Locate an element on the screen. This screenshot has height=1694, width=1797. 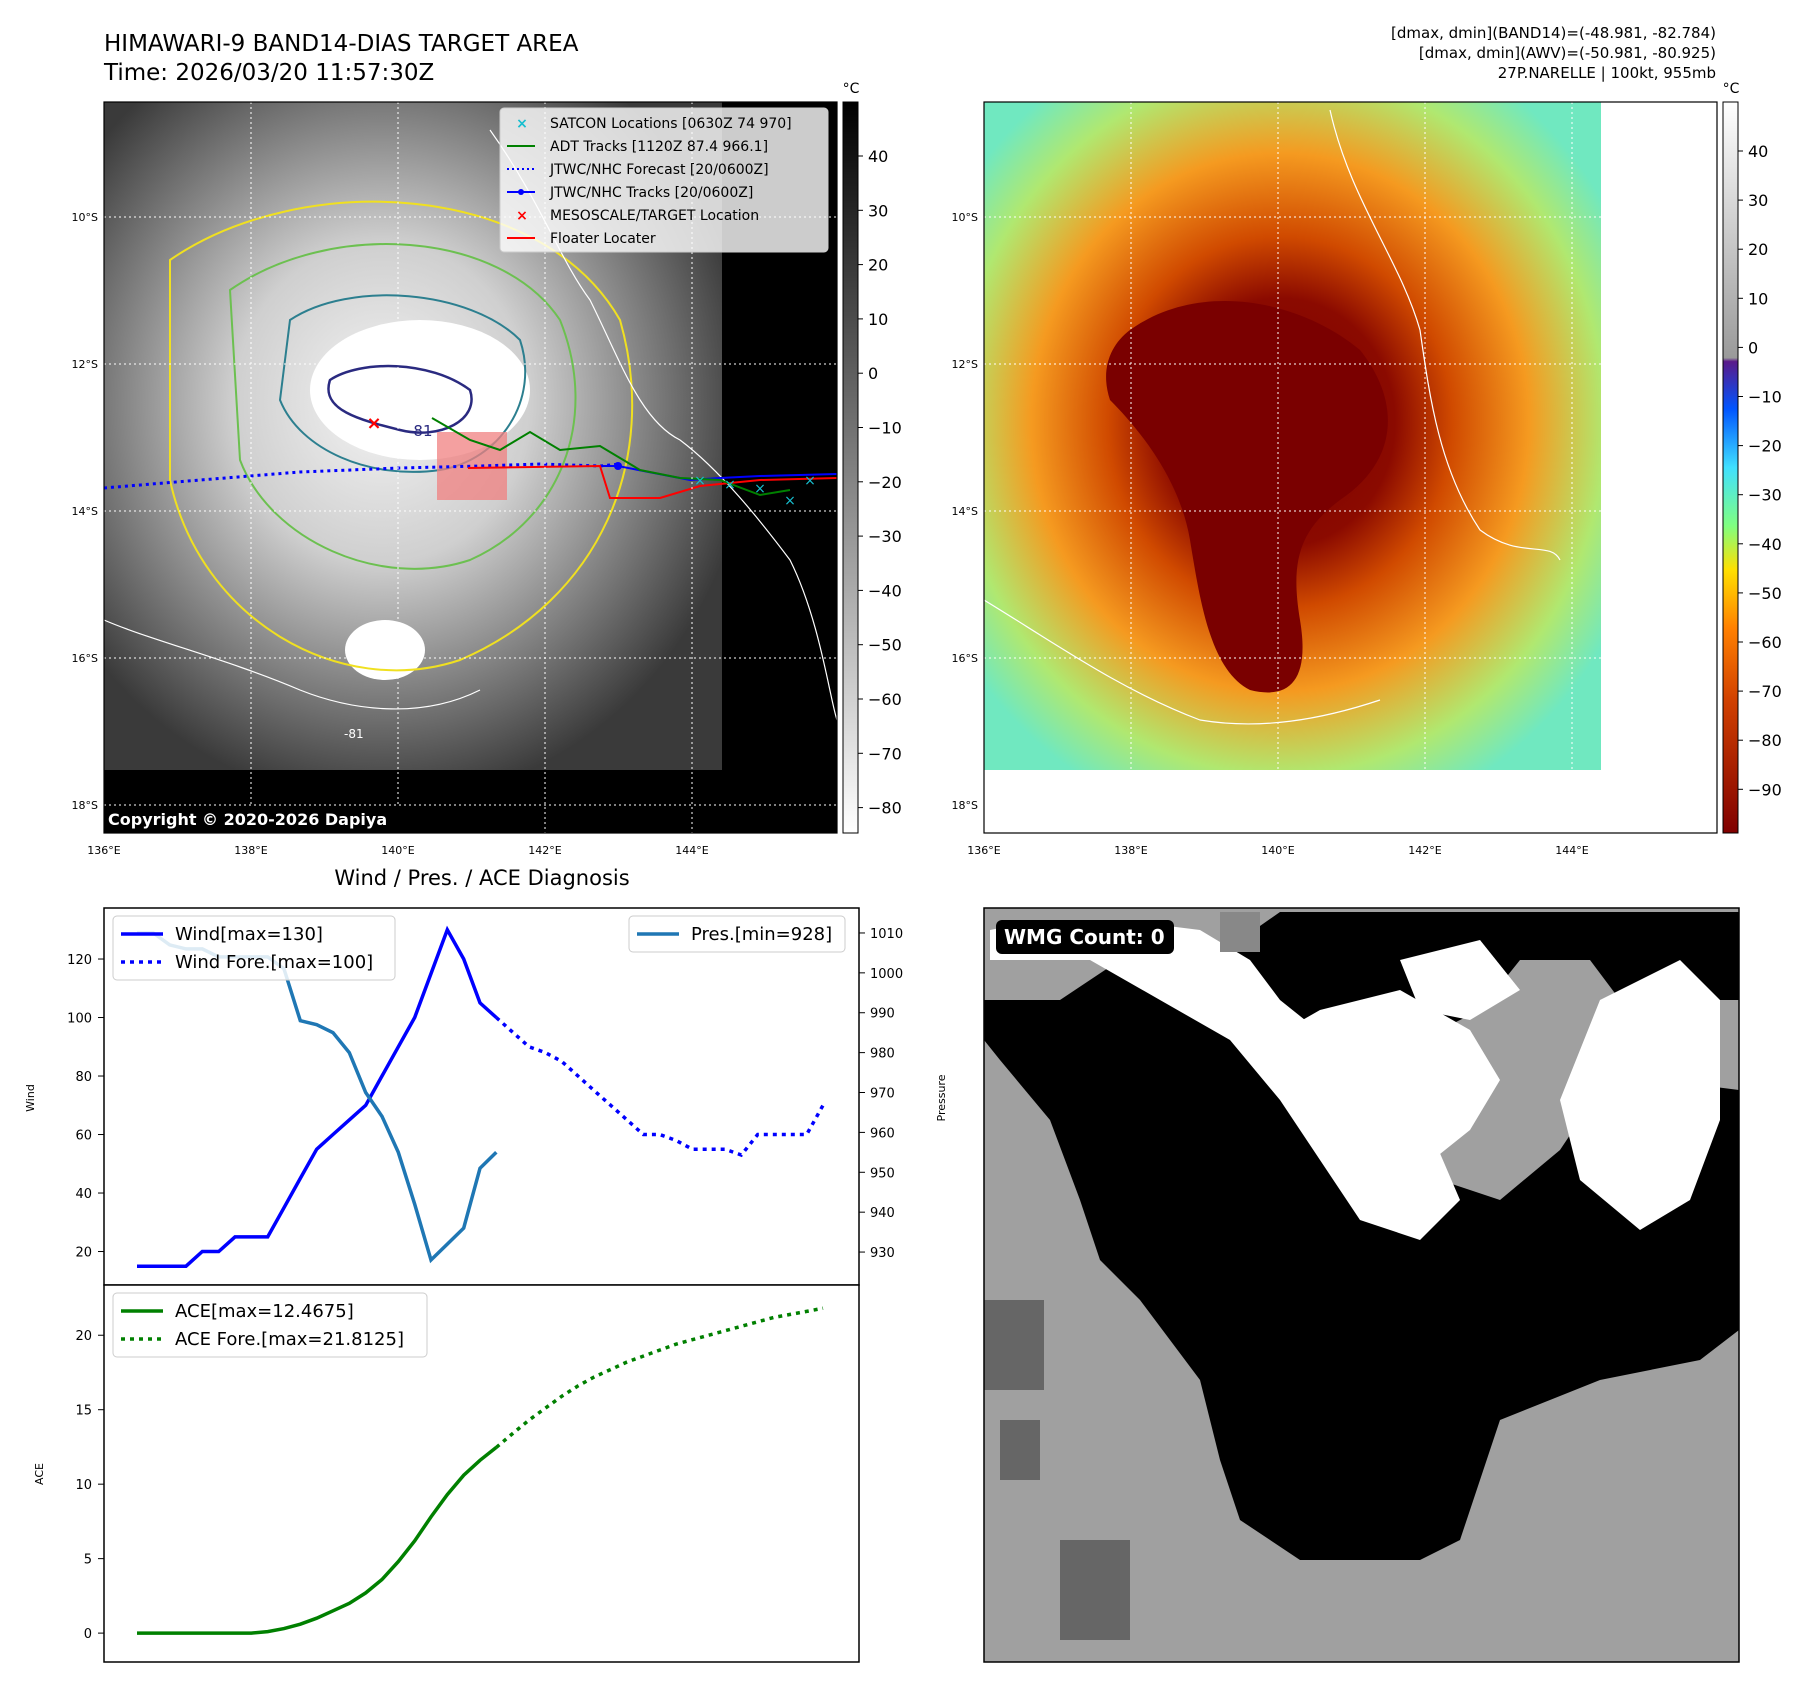
contour-yellow is located at coordinates (401, 436).